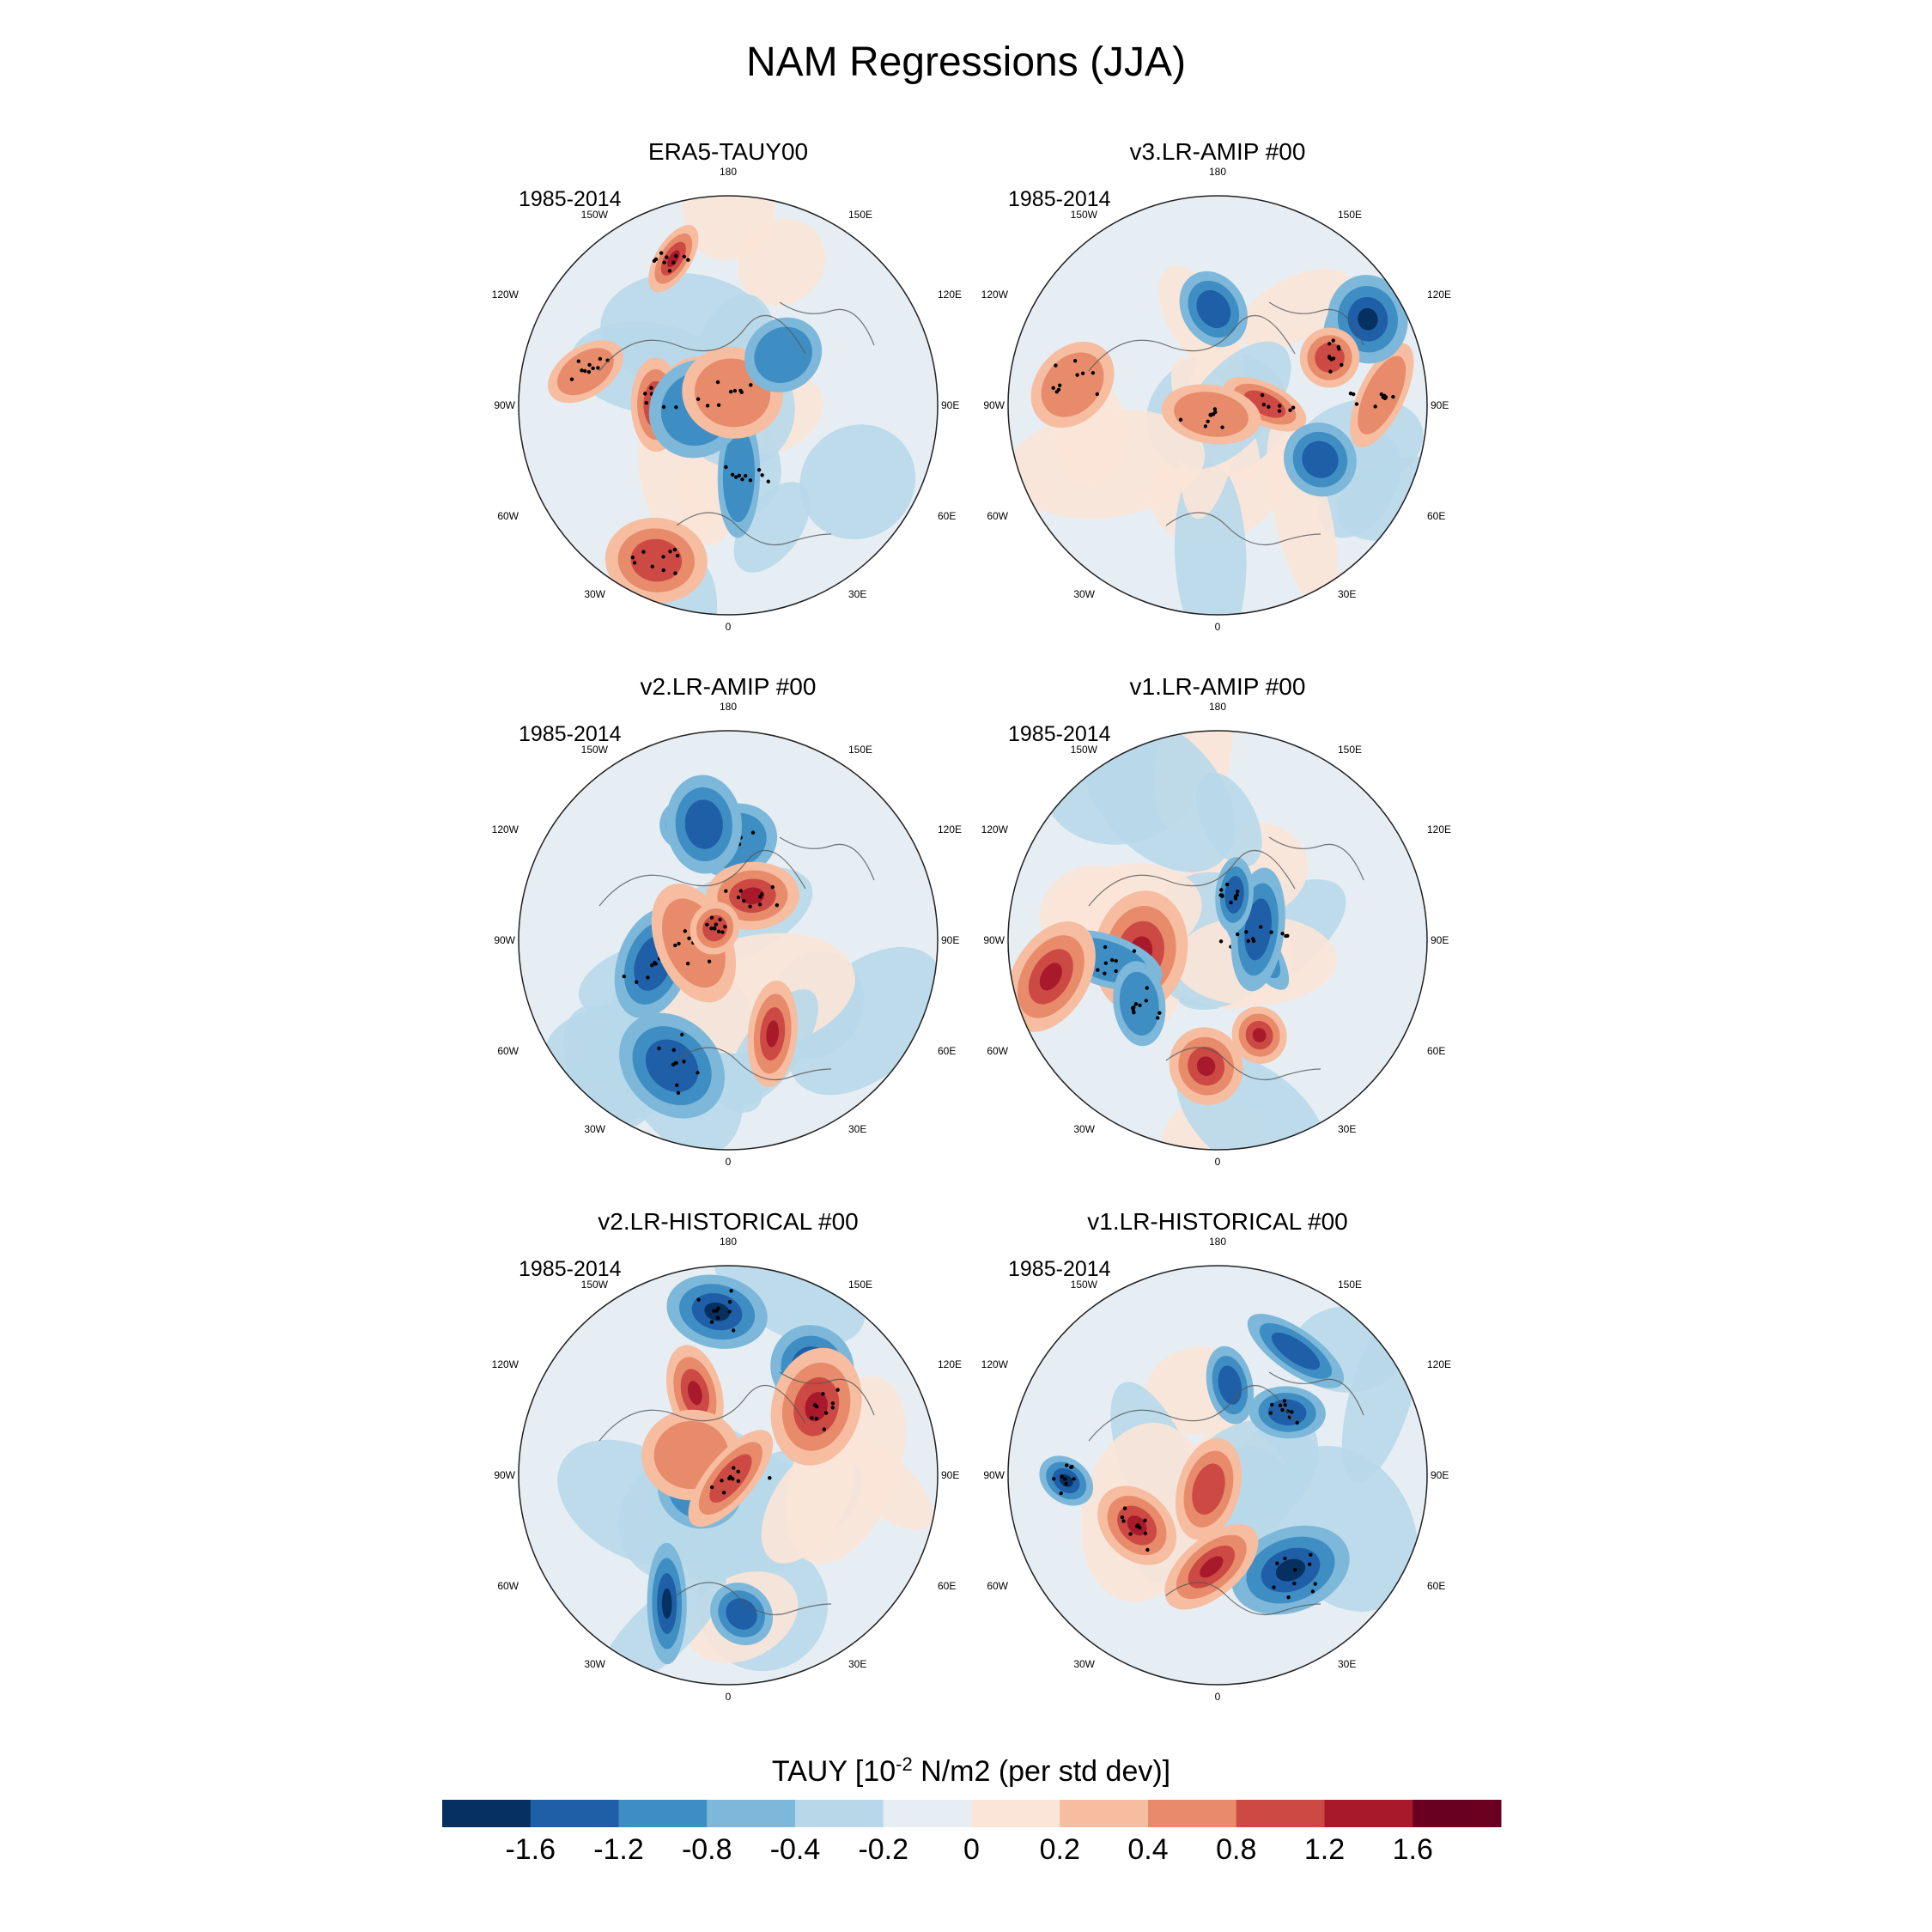 This screenshot has width=1932, height=1932. I want to click on figure-title: NAM Regressions (JJA), so click(966, 62).